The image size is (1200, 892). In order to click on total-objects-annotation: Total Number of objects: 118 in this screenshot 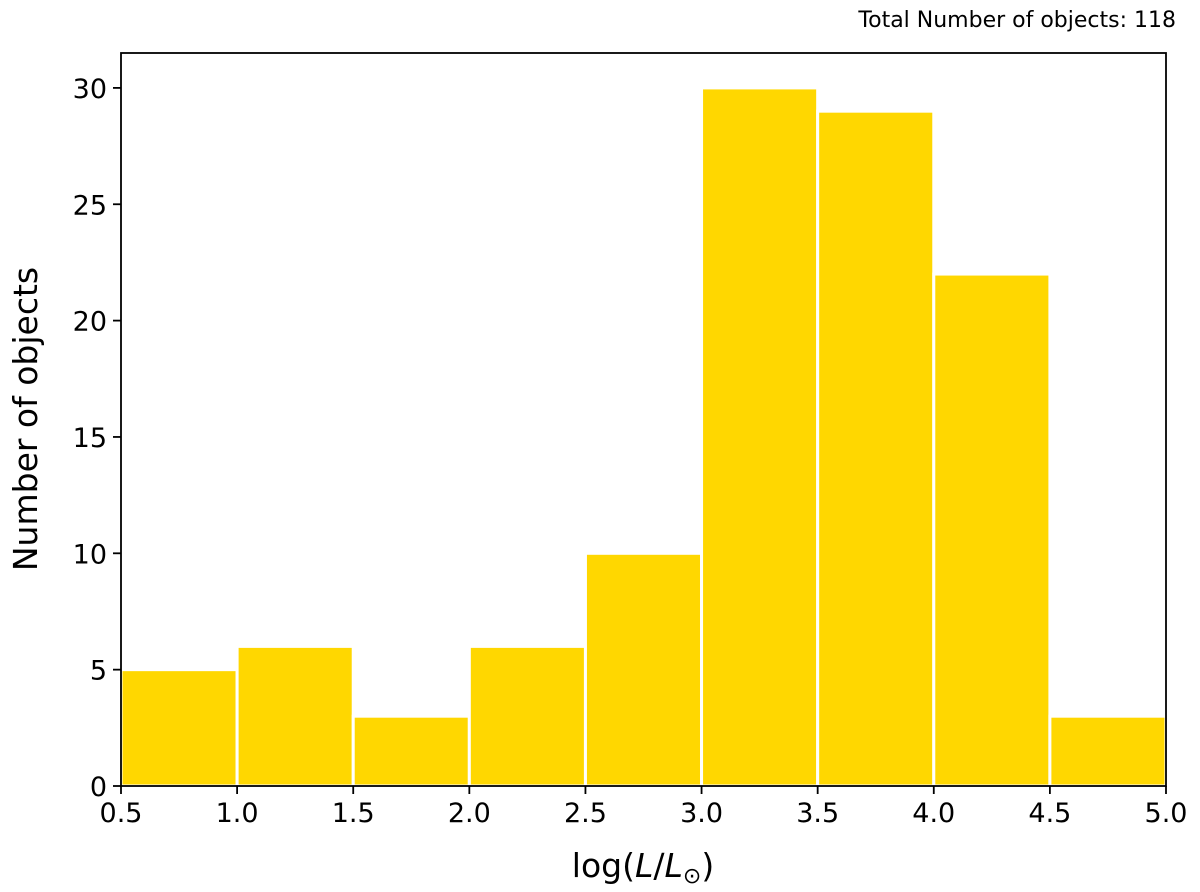, I will do `click(1016, 20)`.